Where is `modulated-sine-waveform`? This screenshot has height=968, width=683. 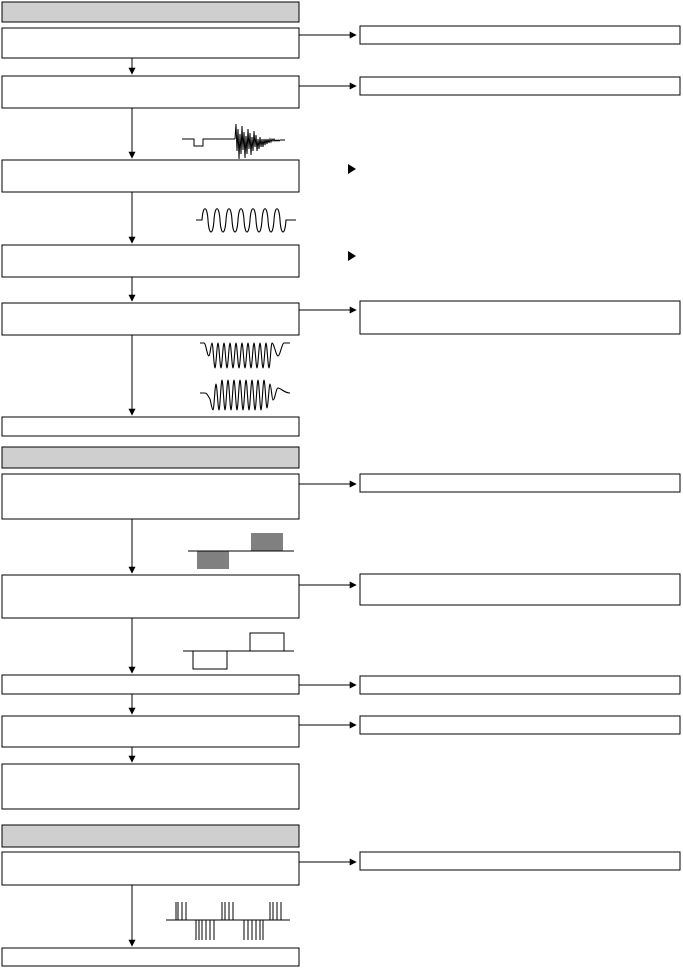
modulated-sine-waveform is located at coordinates (245, 355).